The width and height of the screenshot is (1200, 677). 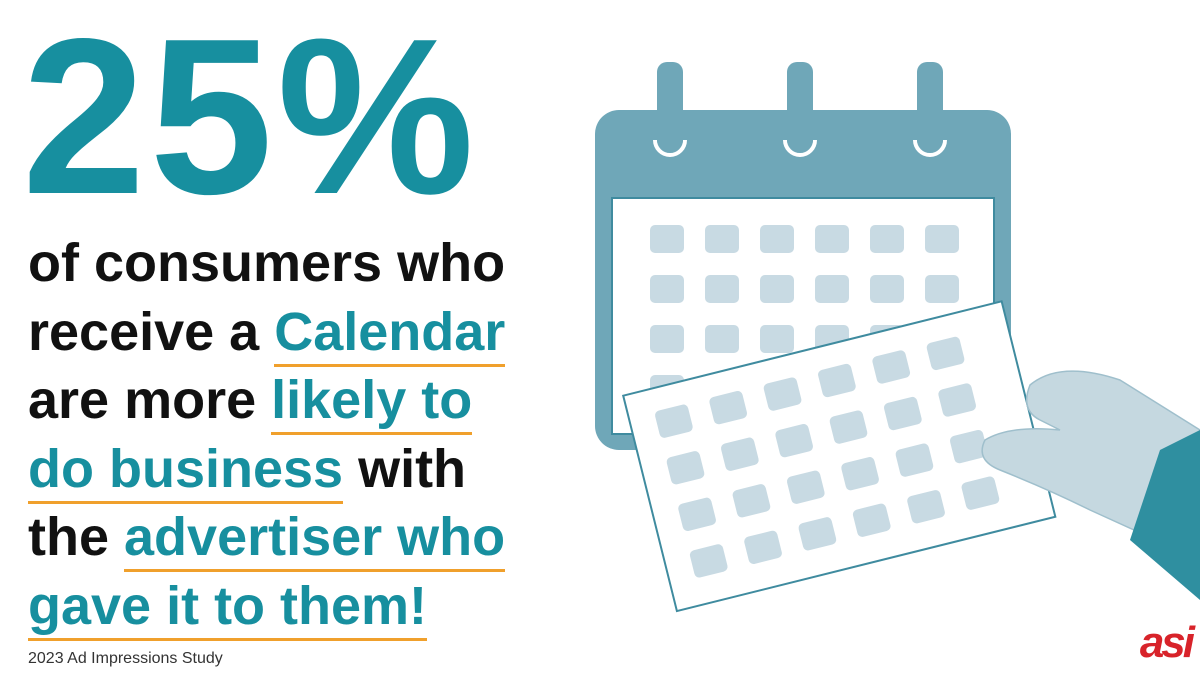 I want to click on text: are more, so click(x=150, y=400).